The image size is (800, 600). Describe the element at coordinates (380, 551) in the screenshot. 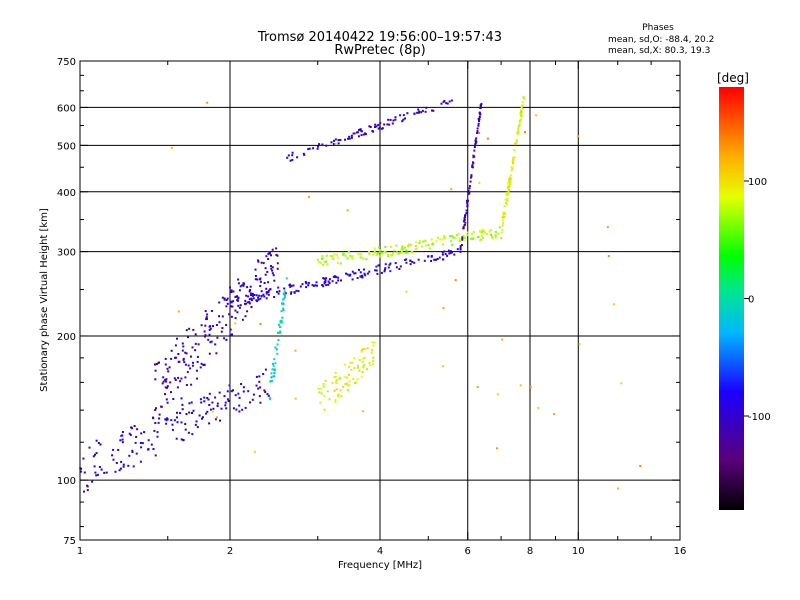

I see `x-tick-label: 4` at that location.